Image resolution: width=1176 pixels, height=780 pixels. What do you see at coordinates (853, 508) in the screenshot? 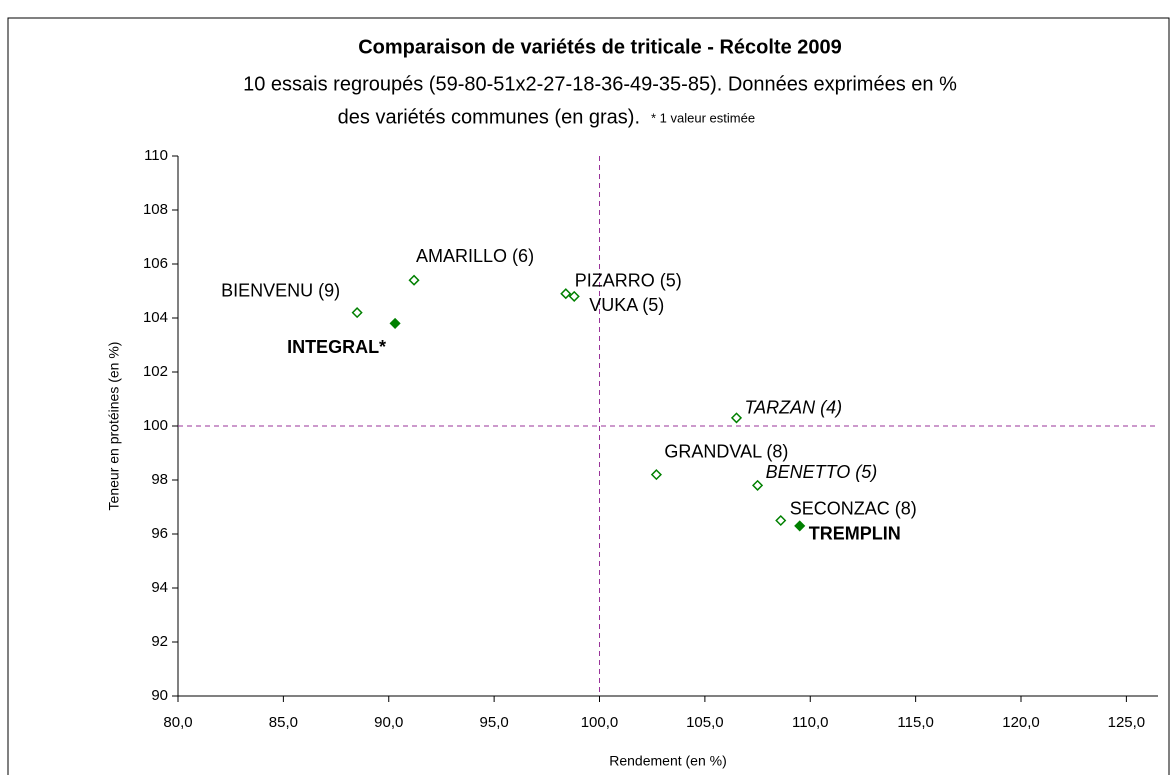
I see `point-label: SECONZAC (8)` at bounding box center [853, 508].